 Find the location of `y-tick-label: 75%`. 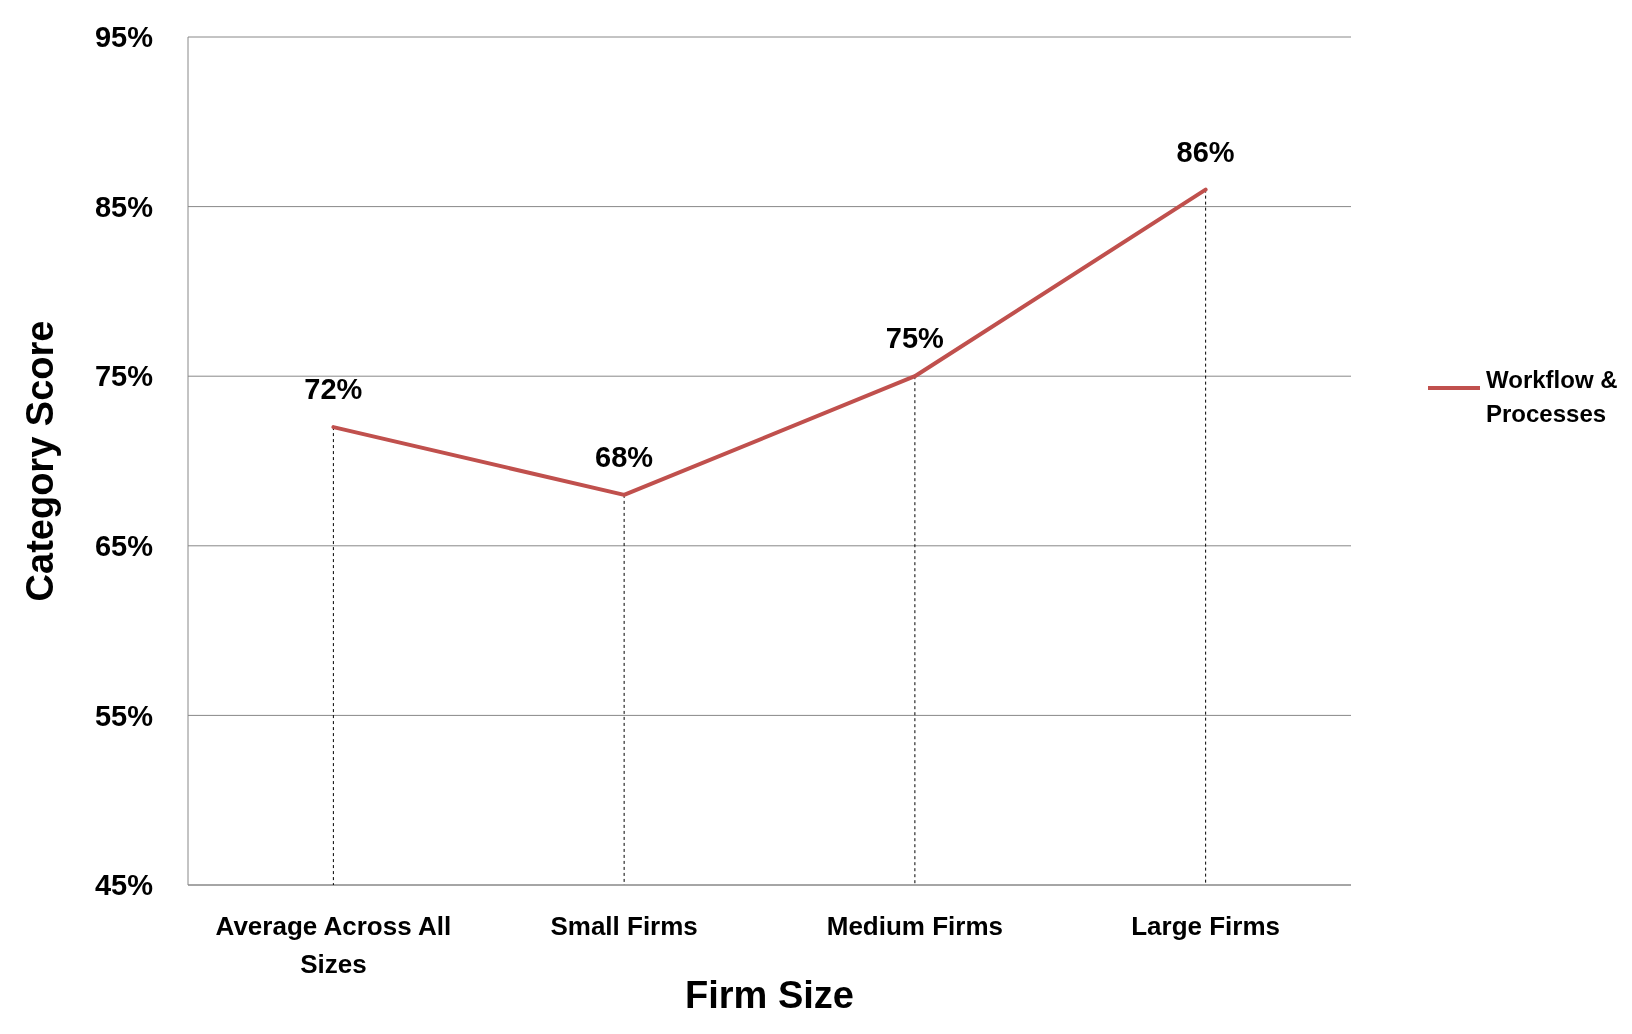

y-tick-label: 75% is located at coordinates (124, 376).